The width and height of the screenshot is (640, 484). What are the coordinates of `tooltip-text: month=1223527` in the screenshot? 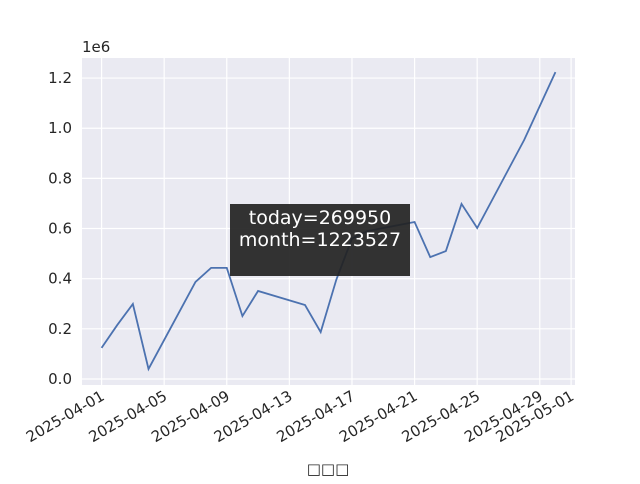 It's located at (320, 240).